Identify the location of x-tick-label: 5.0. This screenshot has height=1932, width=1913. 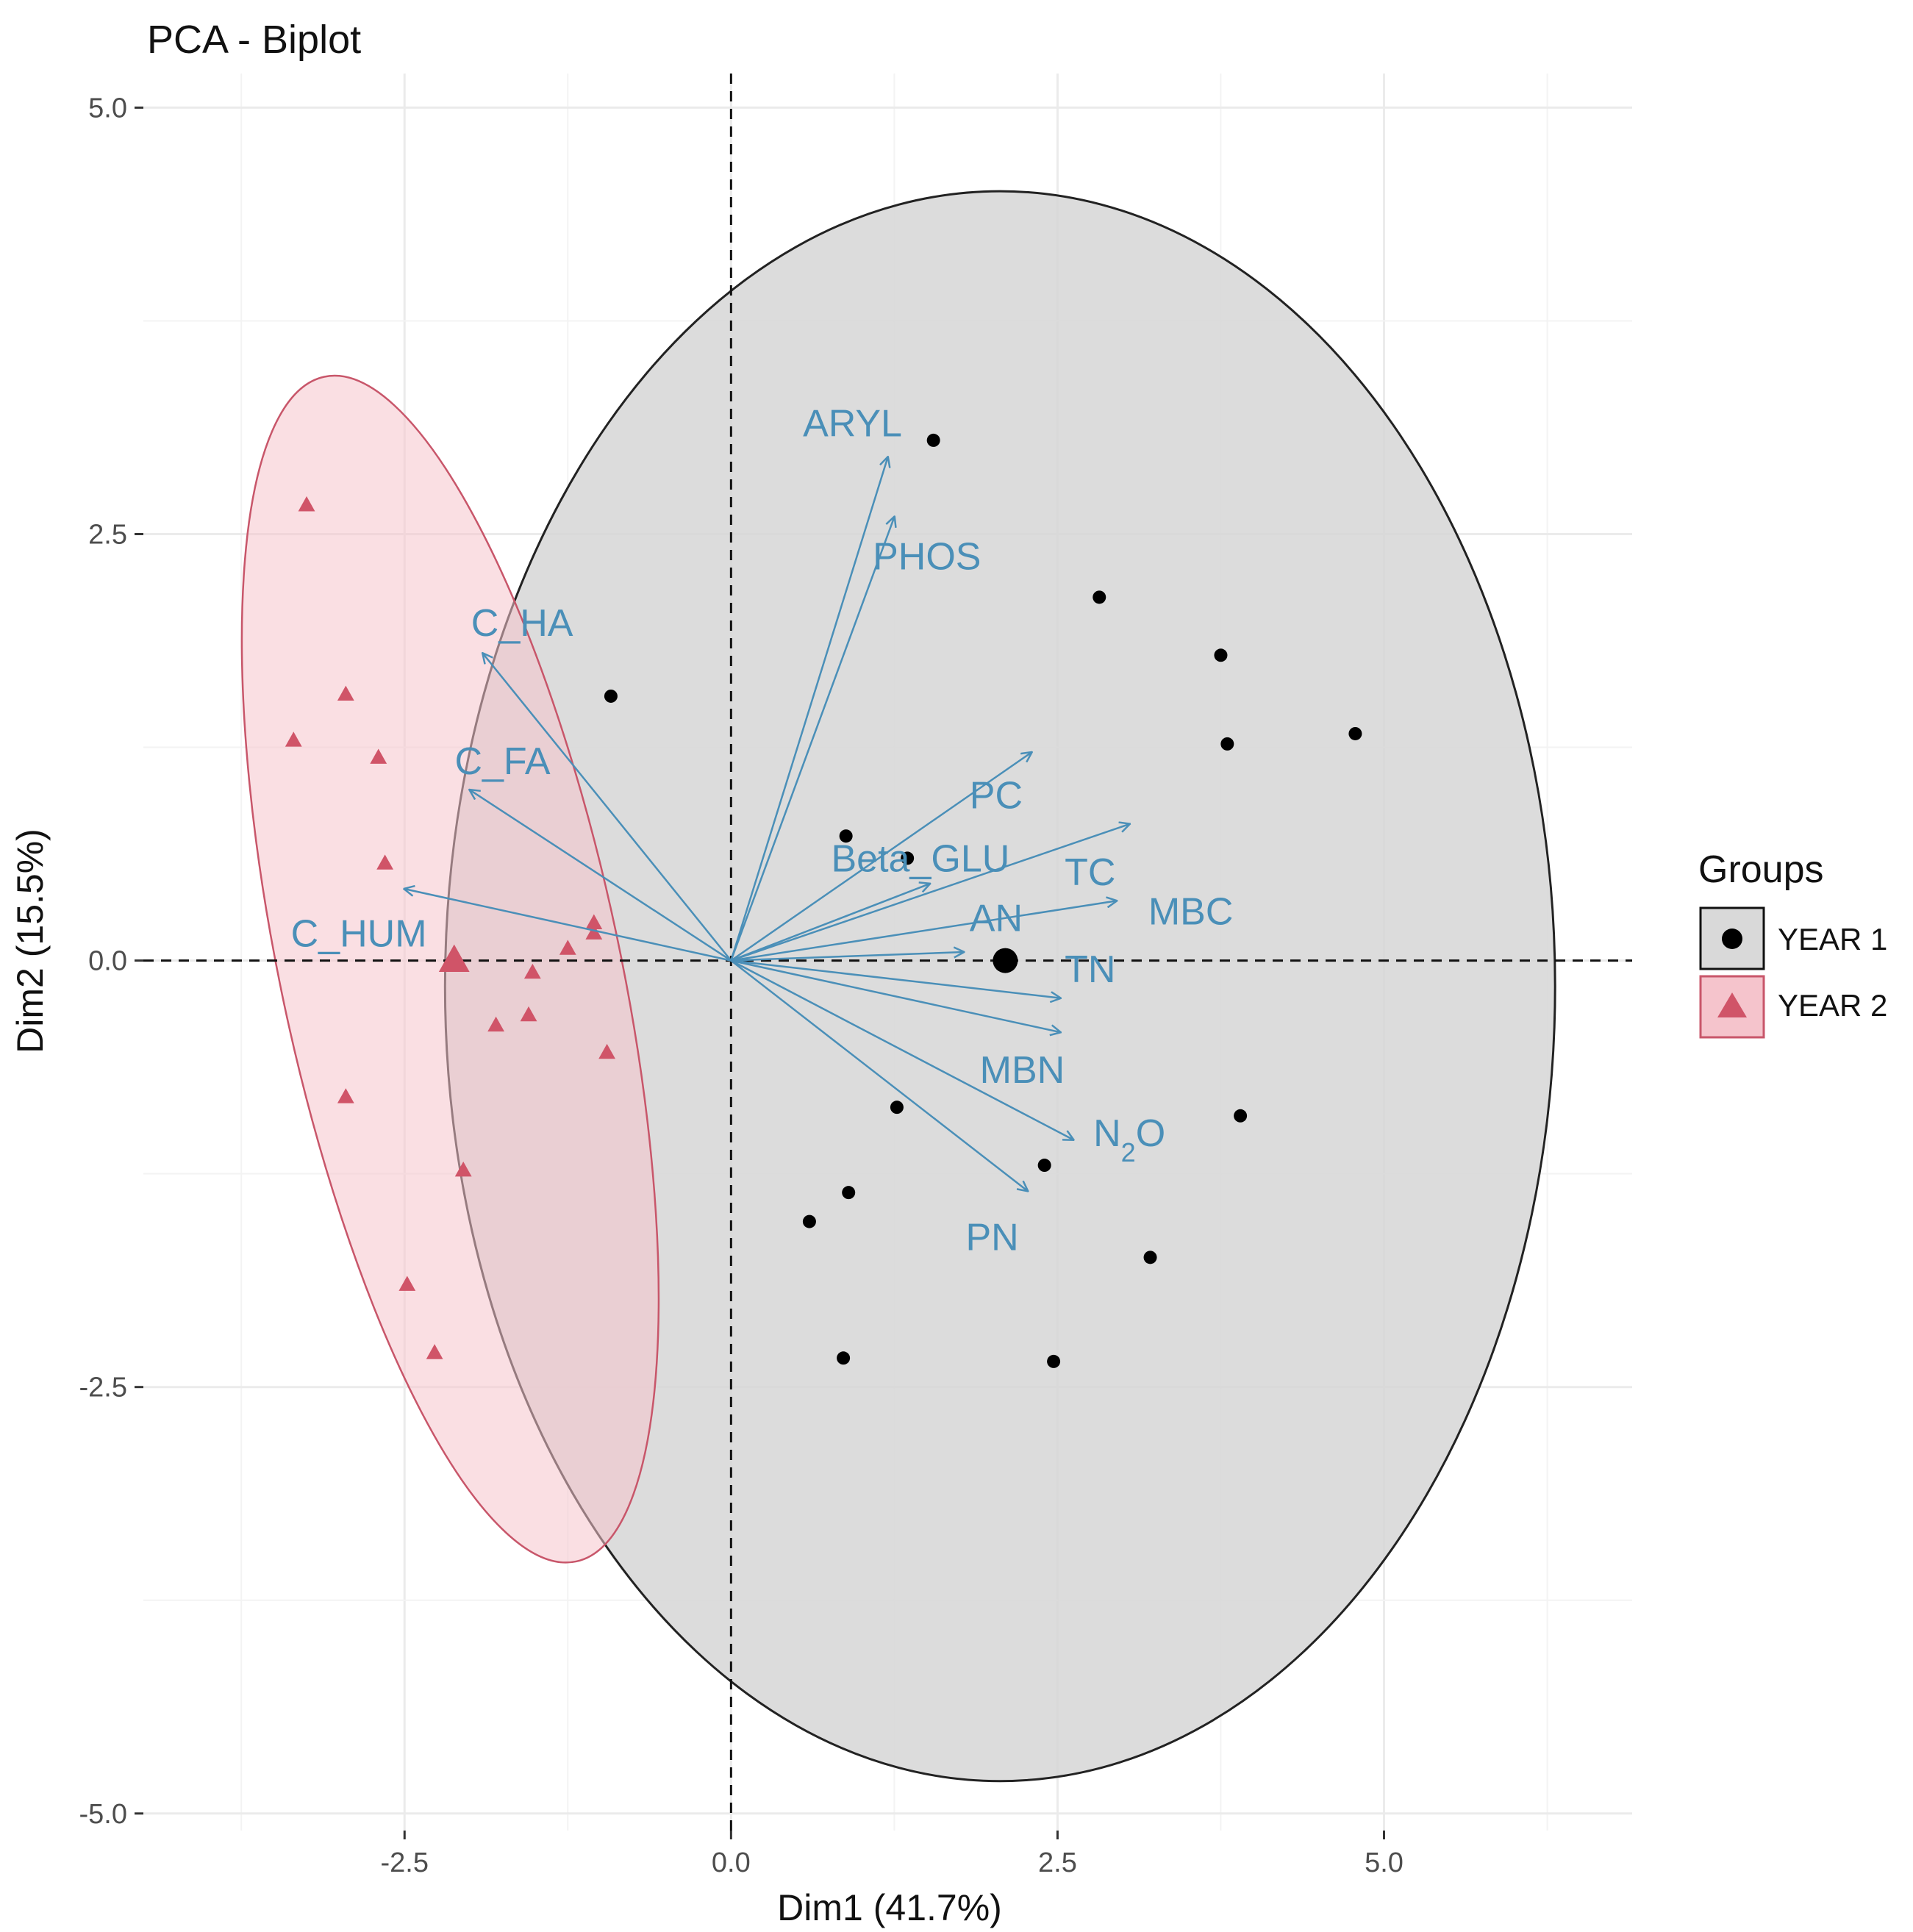
(1384, 1863).